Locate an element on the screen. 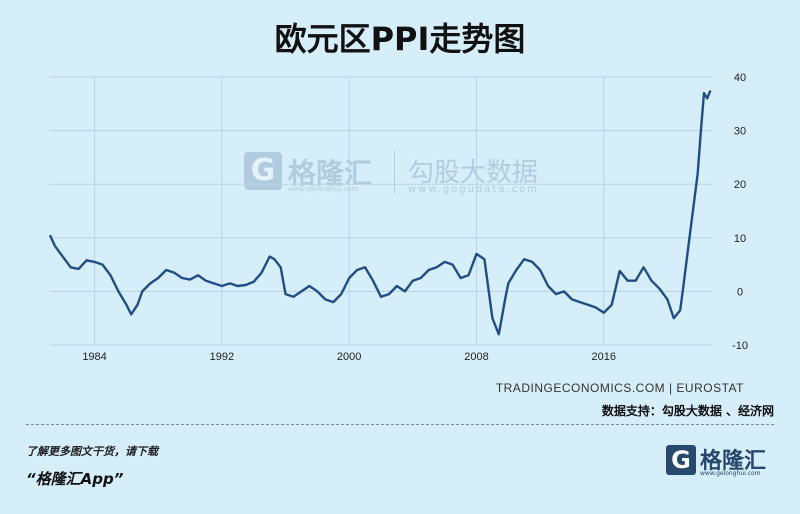 The image size is (800, 514). data-support-label: 数据支持：勾股大数据 、经济网 is located at coordinates (687, 411).